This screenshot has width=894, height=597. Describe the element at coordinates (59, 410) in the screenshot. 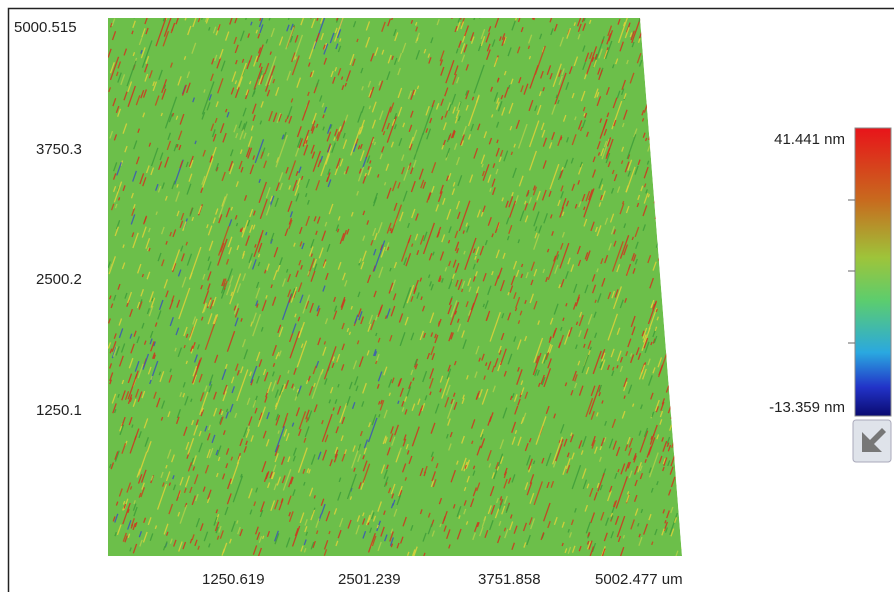

I see `y-tick-label: 1250.1` at that location.